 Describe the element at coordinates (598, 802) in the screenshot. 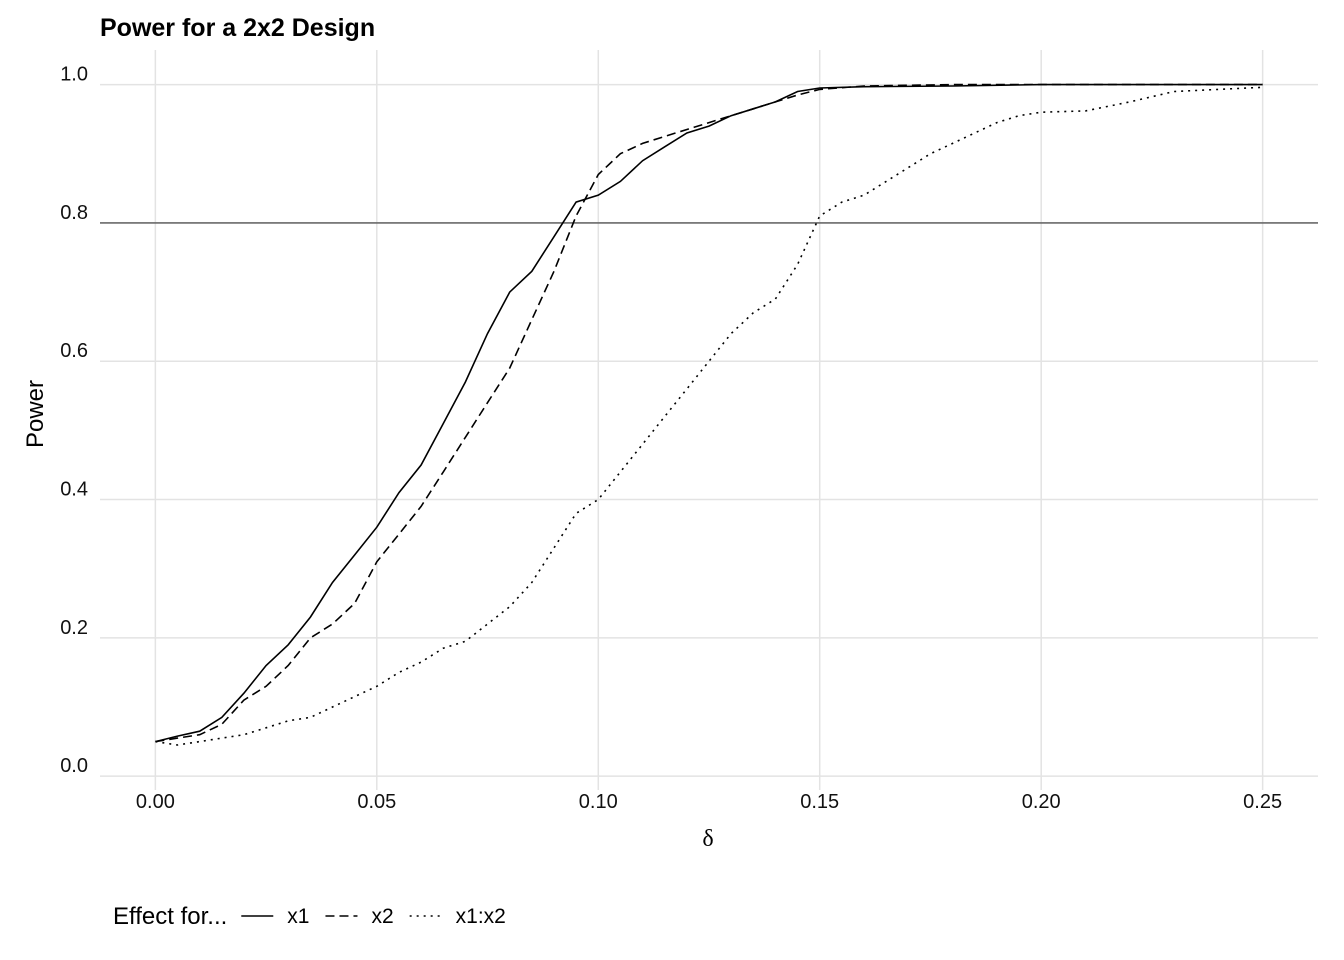

I see `x-tick-label: 0.10` at that location.